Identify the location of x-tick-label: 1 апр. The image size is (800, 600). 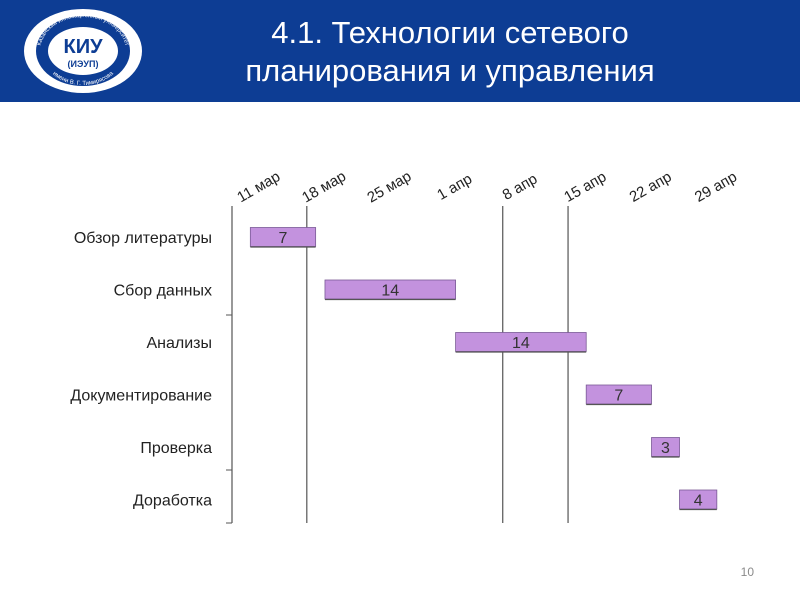
(454, 186).